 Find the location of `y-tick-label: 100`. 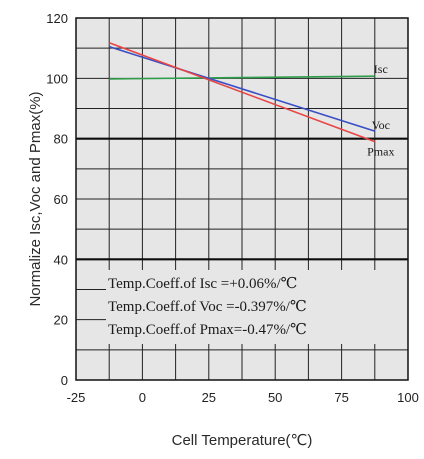

y-tick-label: 100 is located at coordinates (57, 78).